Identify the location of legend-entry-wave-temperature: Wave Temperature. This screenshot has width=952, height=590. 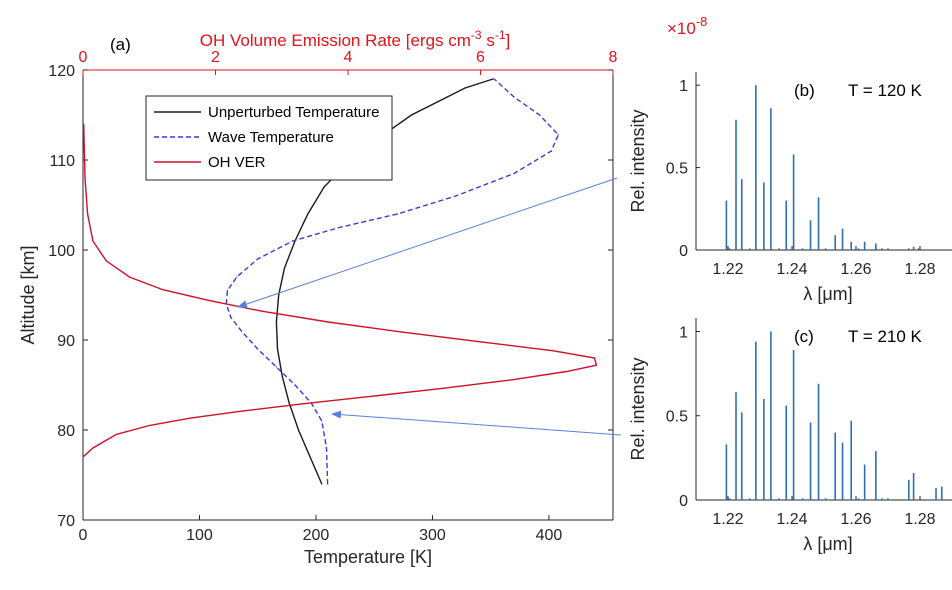
(271, 137).